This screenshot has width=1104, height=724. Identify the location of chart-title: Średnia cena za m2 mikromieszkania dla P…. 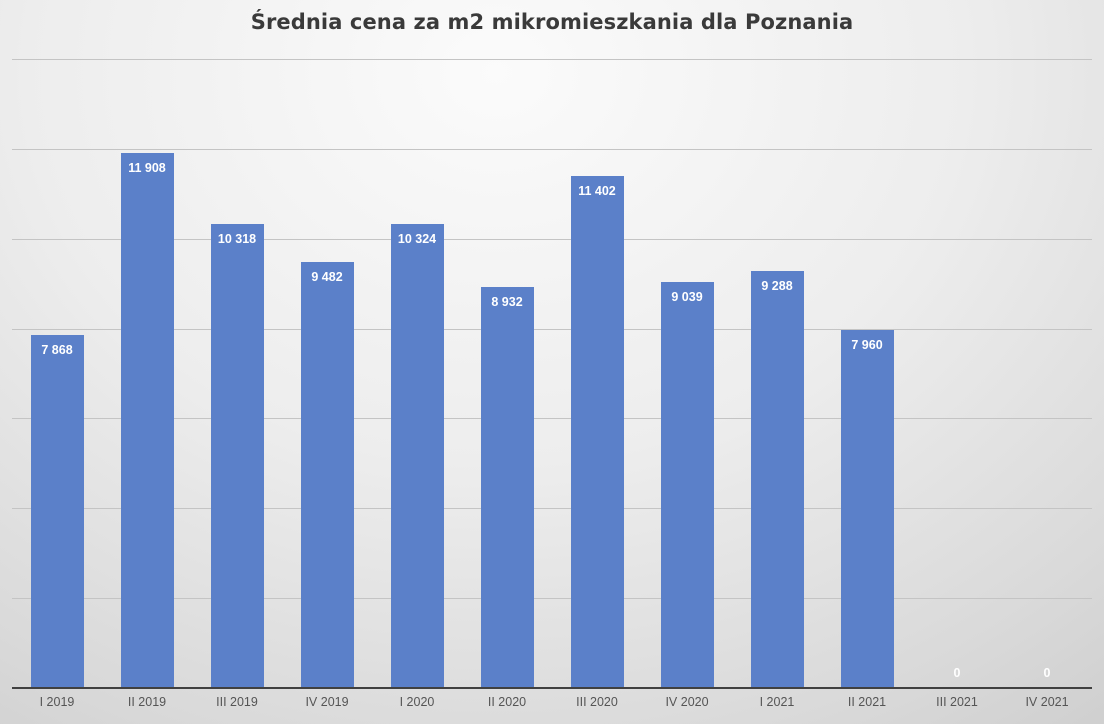
(552, 22).